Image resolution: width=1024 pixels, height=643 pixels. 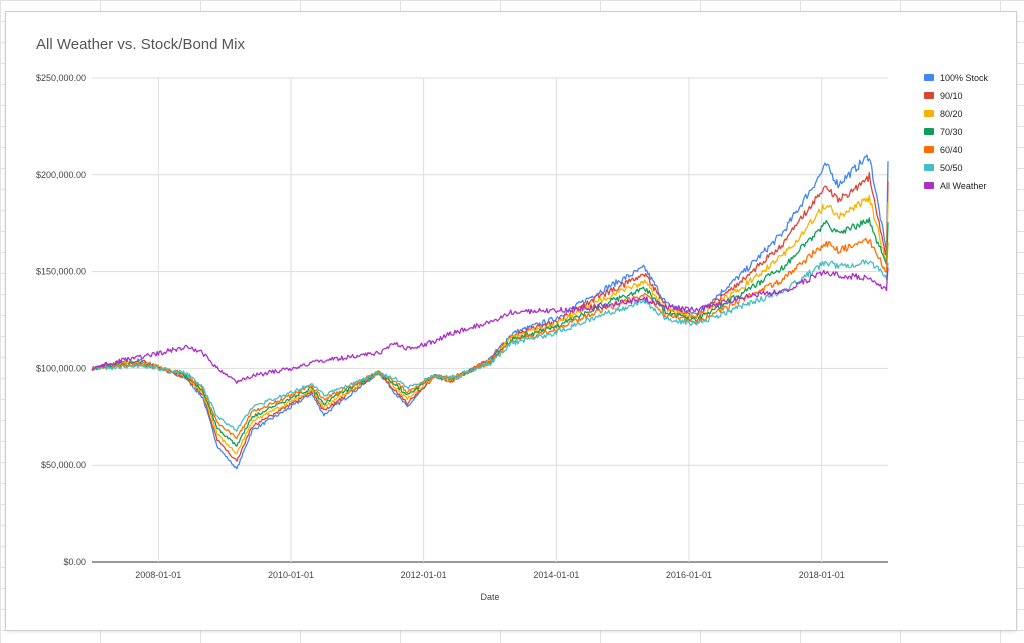 What do you see at coordinates (964, 78) in the screenshot?
I see `legend-label: 100% Stock` at bounding box center [964, 78].